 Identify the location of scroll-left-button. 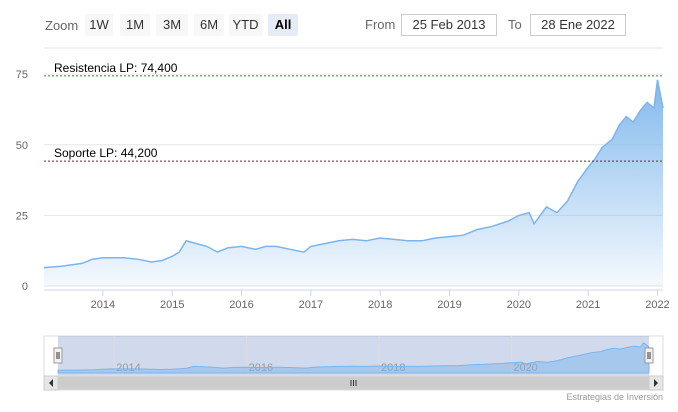
(51, 383).